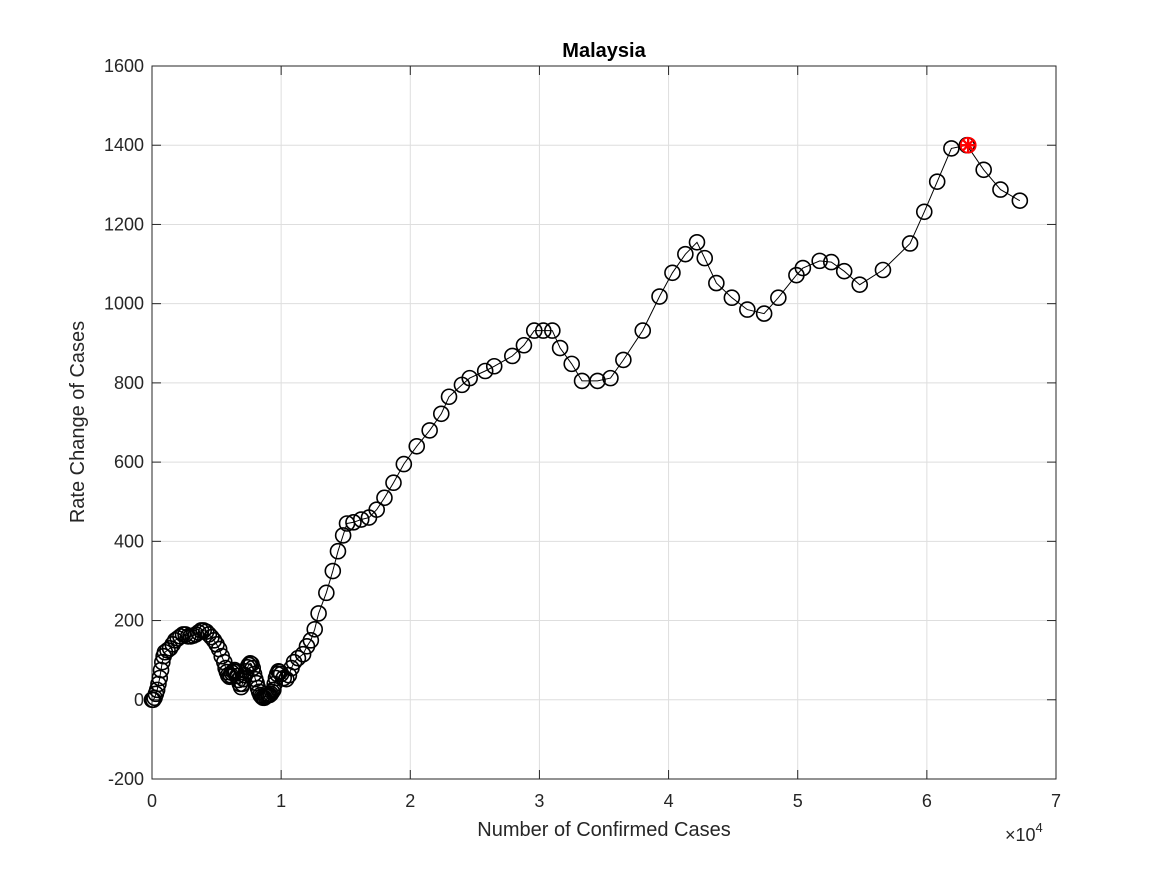  What do you see at coordinates (927, 801) in the screenshot?
I see `x-tick-label: 6` at bounding box center [927, 801].